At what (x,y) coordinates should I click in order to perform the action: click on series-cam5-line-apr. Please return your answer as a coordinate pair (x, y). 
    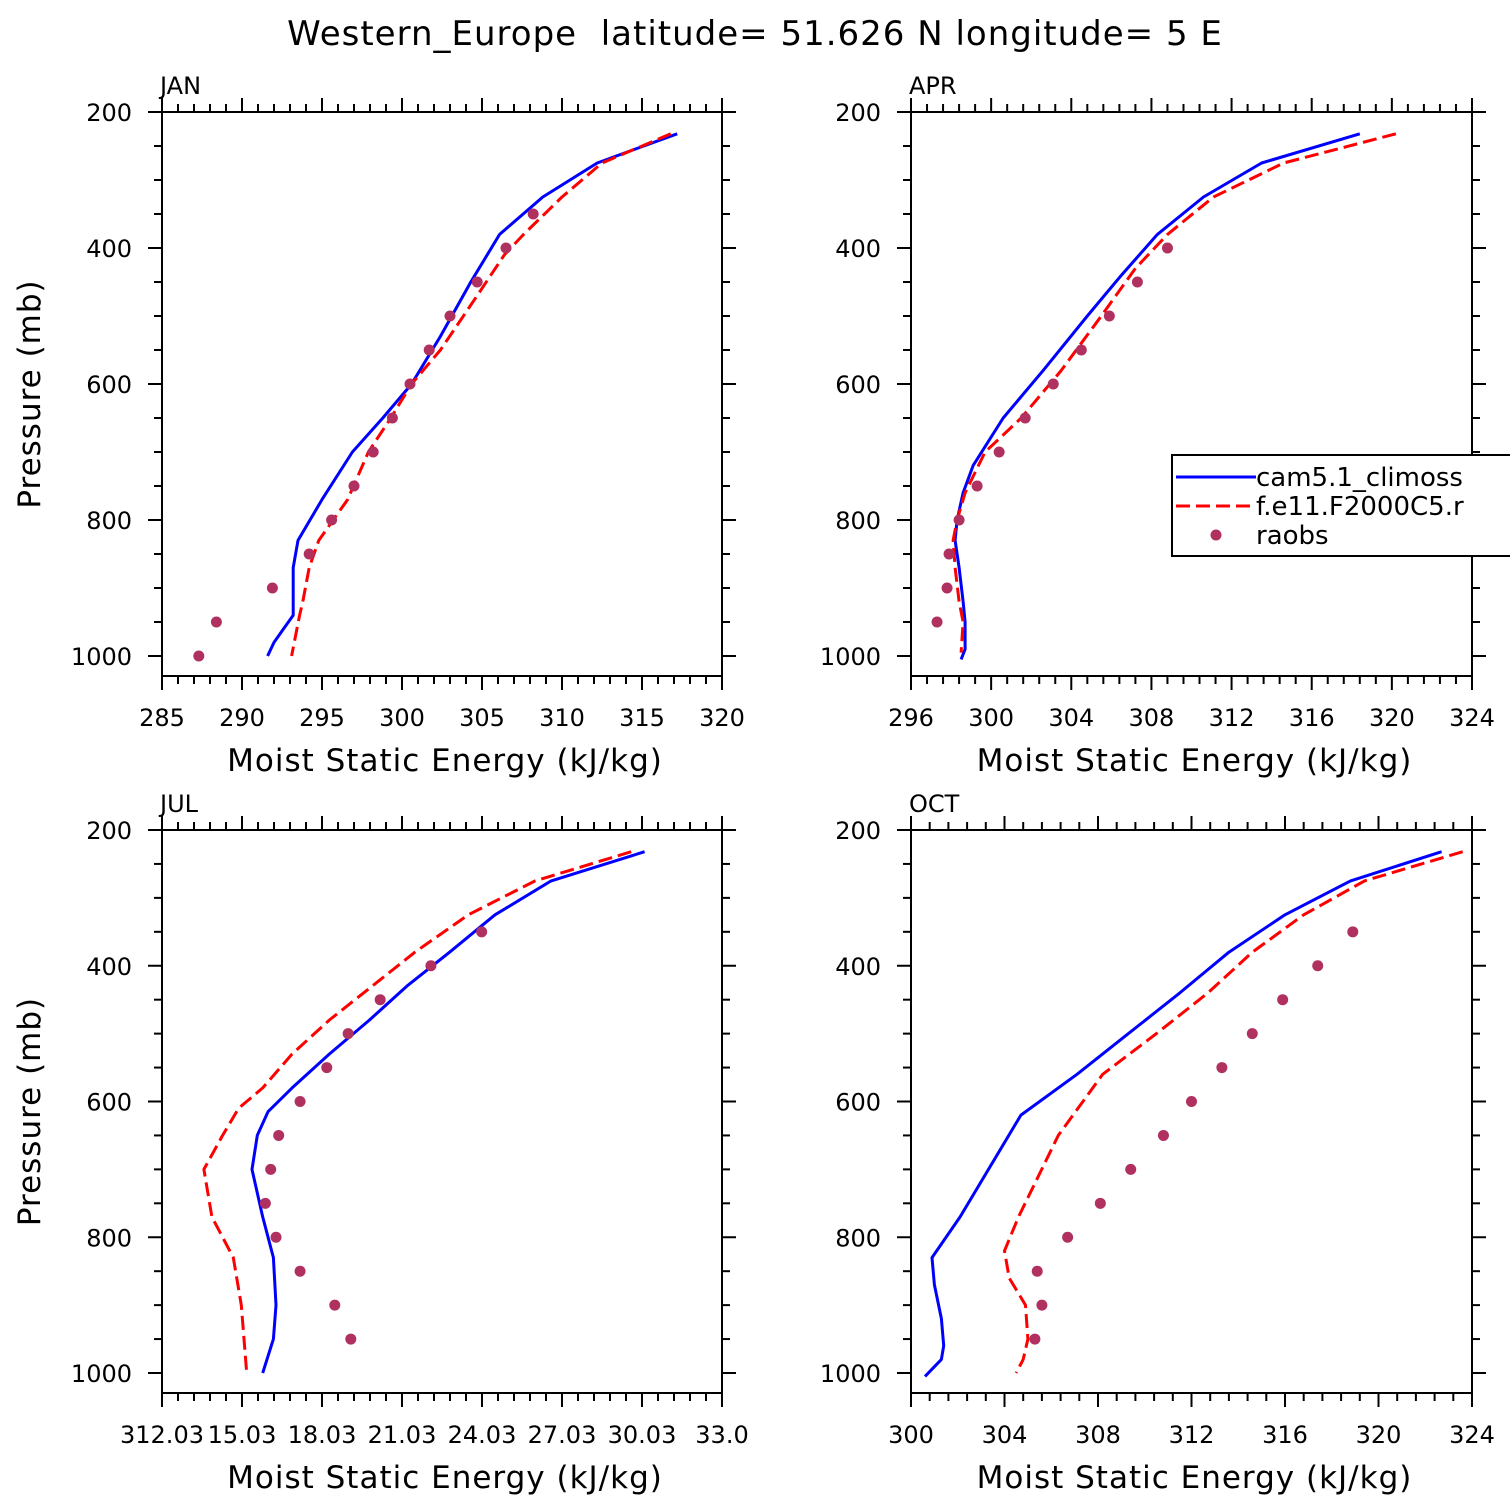
    Looking at the image, I should click on (1157, 396).